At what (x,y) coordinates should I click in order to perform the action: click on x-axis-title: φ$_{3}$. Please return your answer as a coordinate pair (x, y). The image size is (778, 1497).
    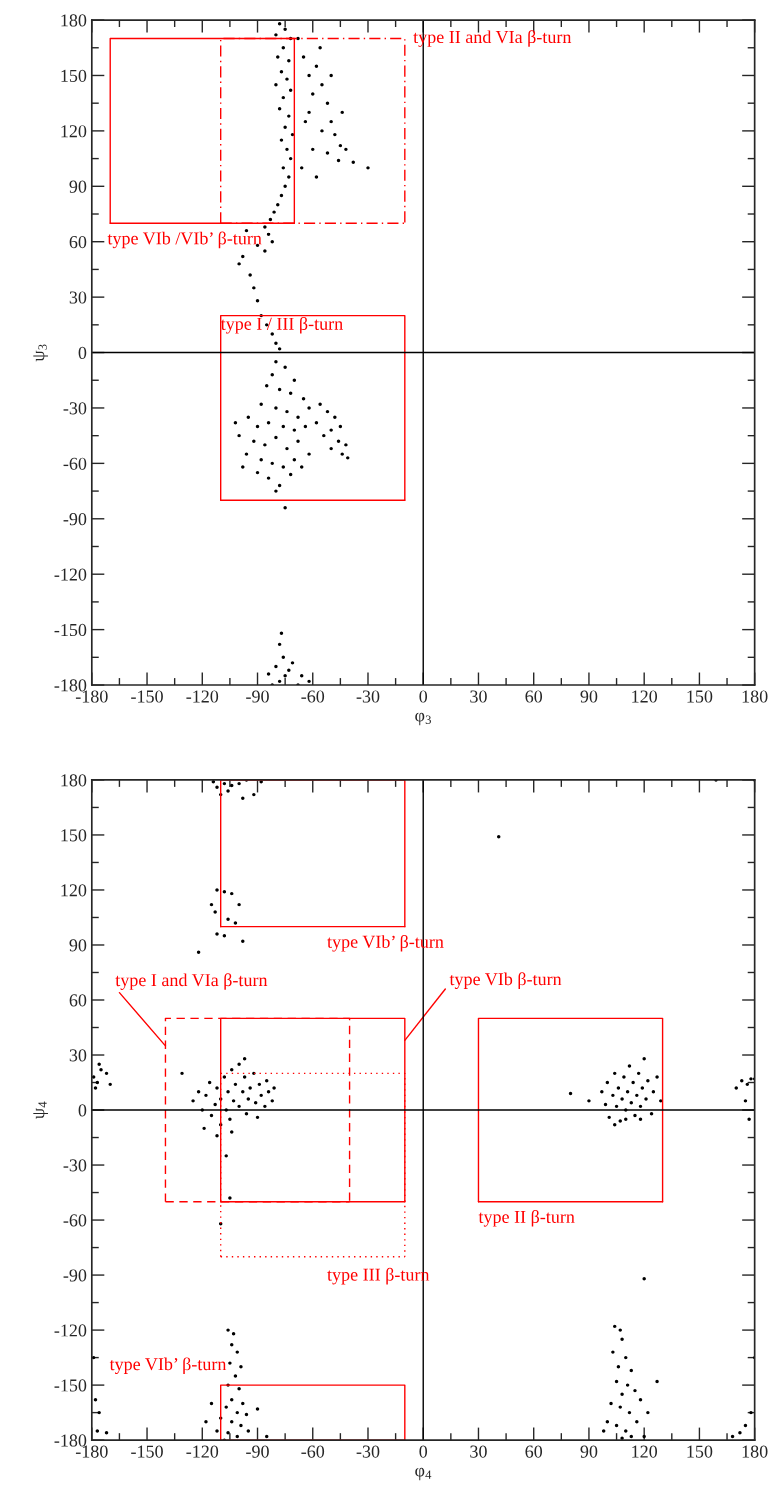
    Looking at the image, I should click on (423, 719).